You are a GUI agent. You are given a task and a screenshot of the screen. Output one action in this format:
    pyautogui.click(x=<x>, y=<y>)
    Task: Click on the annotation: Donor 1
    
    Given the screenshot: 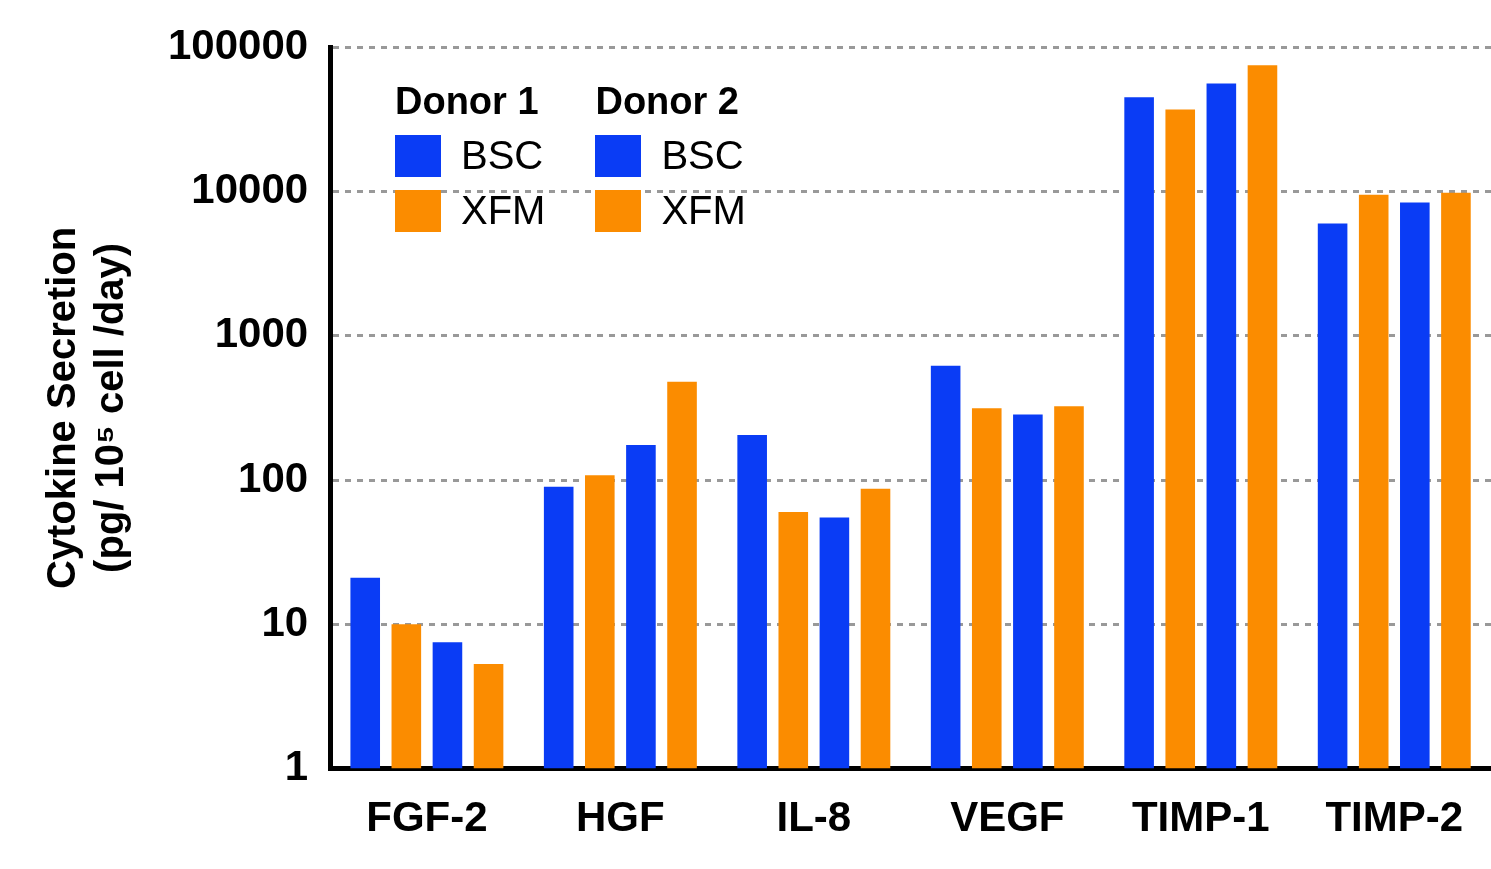 What is the action you would take?
    pyautogui.click(x=467, y=101)
    